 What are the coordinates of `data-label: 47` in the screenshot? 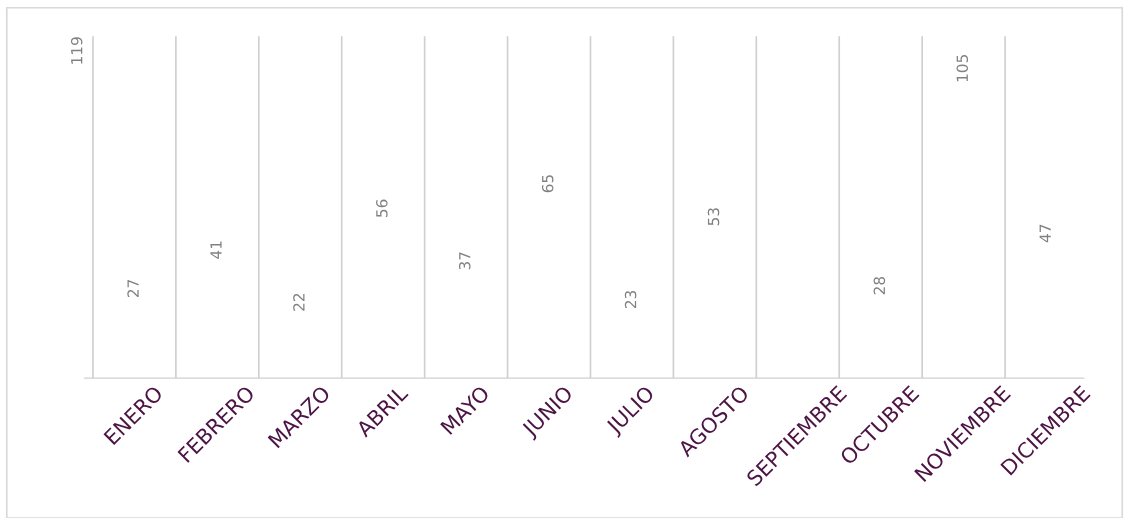 It's located at (1045, 233).